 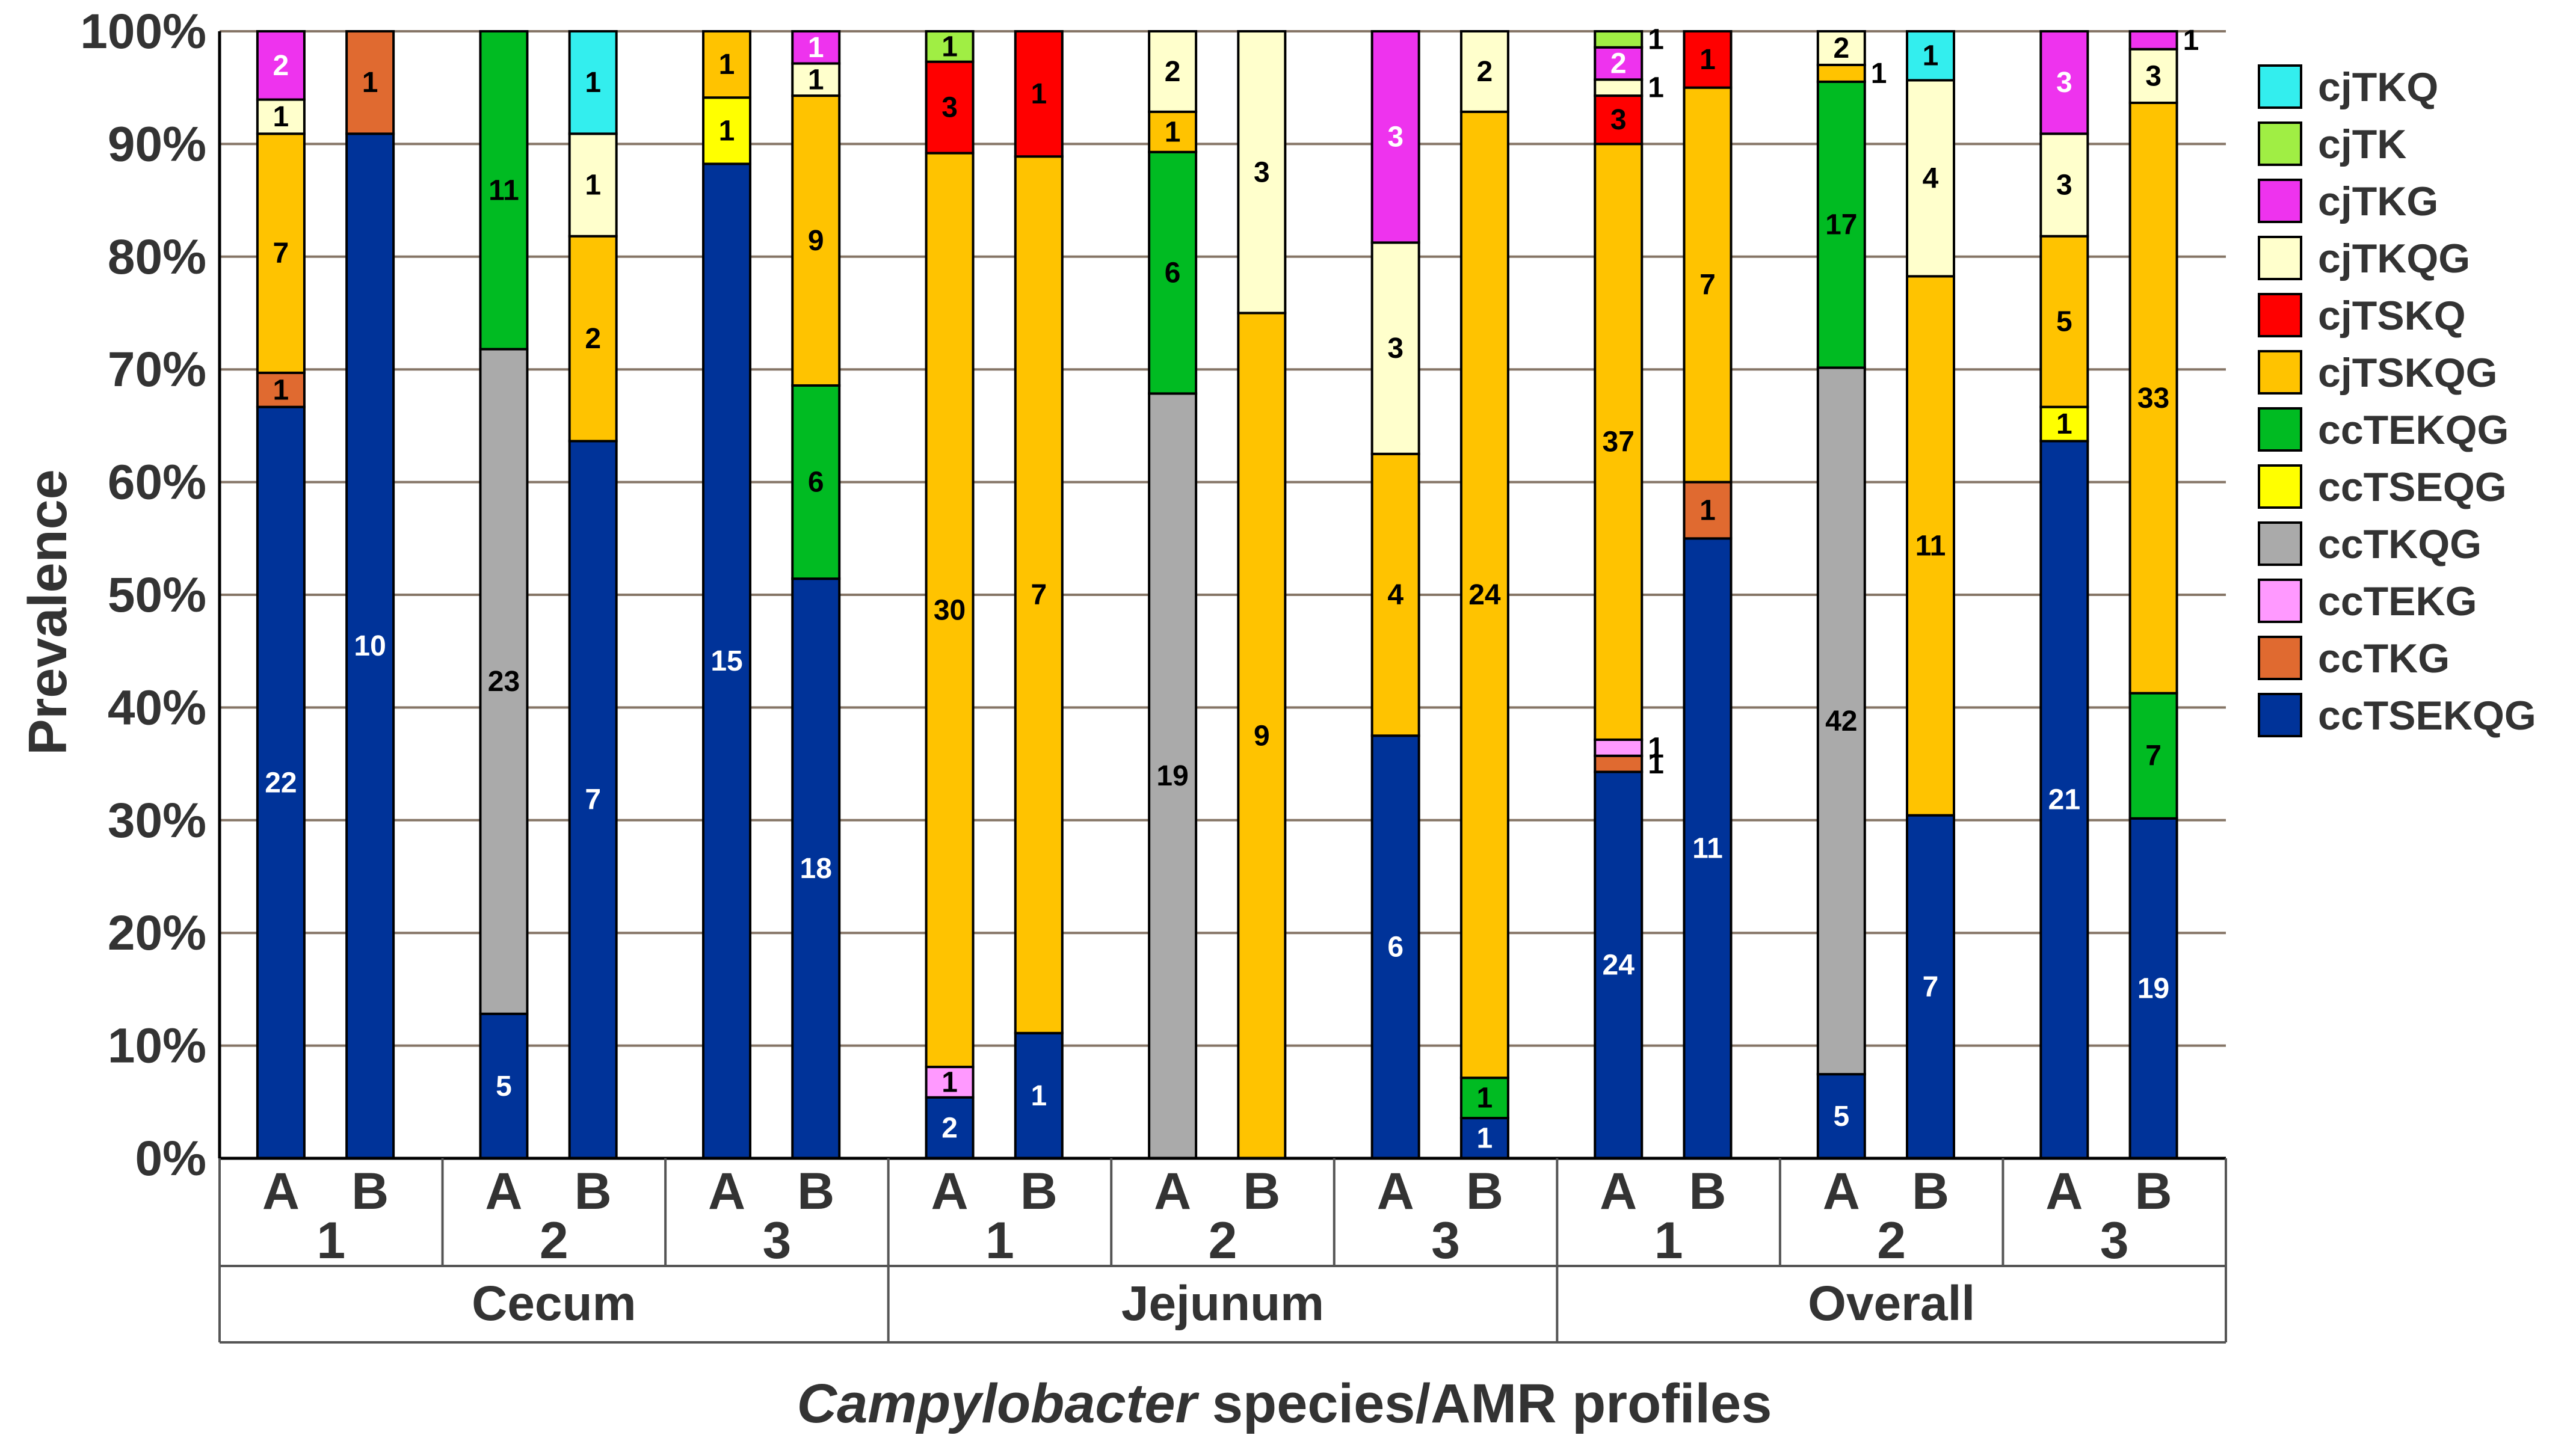 I want to click on y-tick-label: 100%, so click(x=143, y=31).